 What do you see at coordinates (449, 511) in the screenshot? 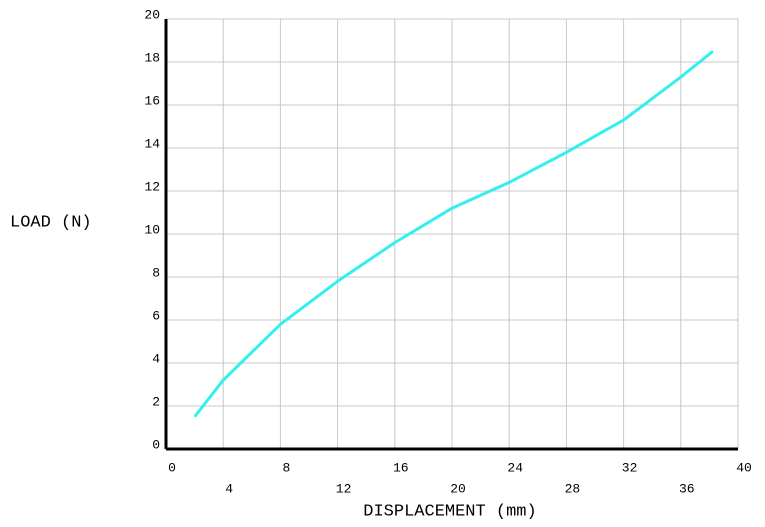
I see `x-axis-title: DISPLACEMENT (mm)` at bounding box center [449, 511].